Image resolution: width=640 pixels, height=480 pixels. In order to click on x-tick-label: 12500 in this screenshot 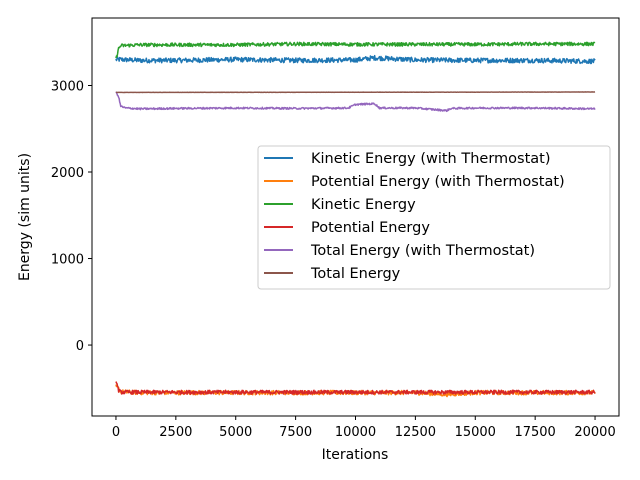, I will do `click(415, 432)`.